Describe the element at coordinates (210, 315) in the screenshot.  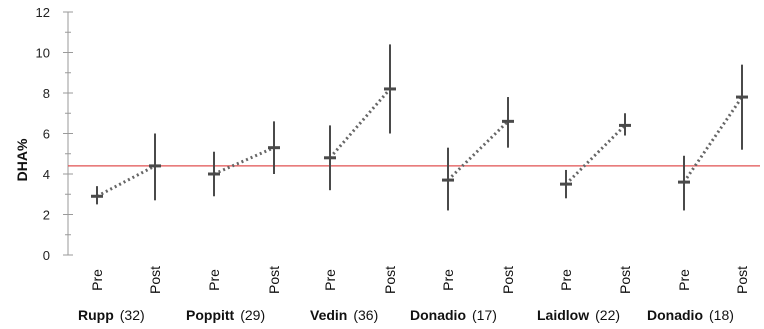
I see `study-name: Poppitt` at that location.